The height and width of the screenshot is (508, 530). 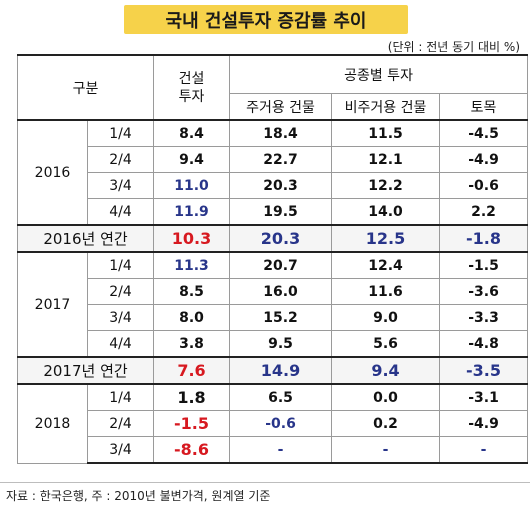 What do you see at coordinates (386, 159) in the screenshot?
I see `nonresidential-value: 12.1` at bounding box center [386, 159].